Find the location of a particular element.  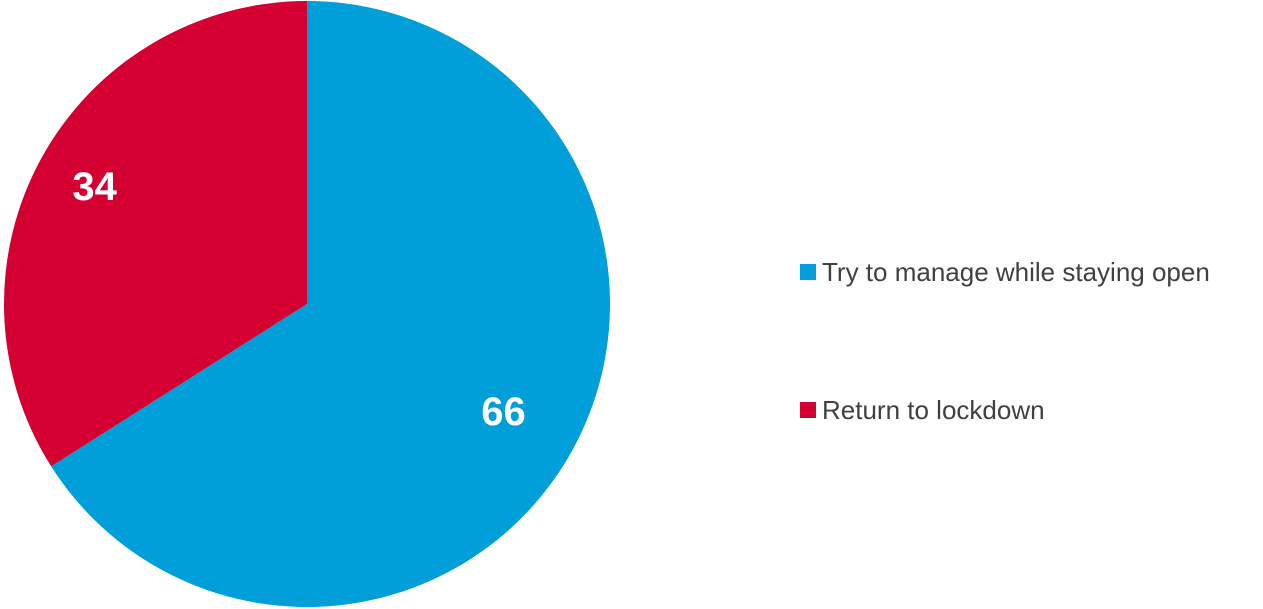

data-label-return-to-lockdown: 34 is located at coordinates (94, 187).